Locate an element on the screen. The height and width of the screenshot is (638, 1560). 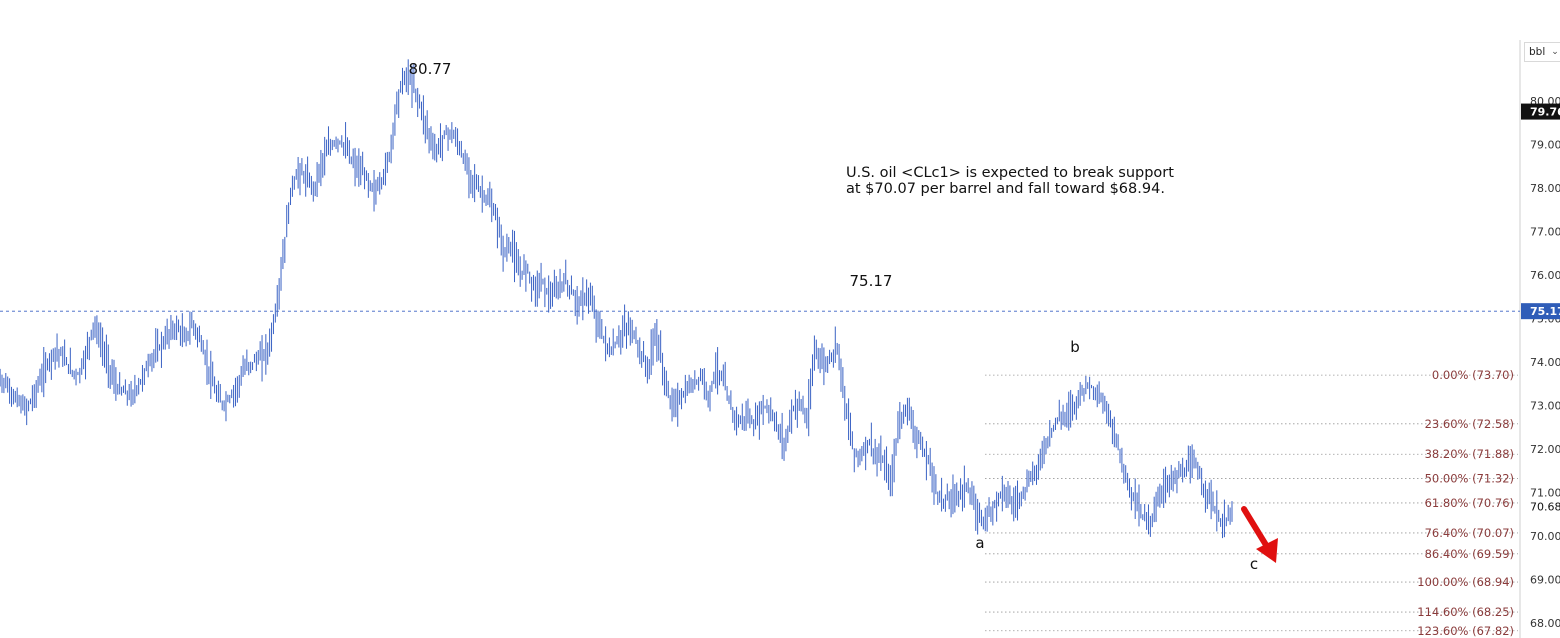
peak-high-label: 80.77 is located at coordinates (430, 69).